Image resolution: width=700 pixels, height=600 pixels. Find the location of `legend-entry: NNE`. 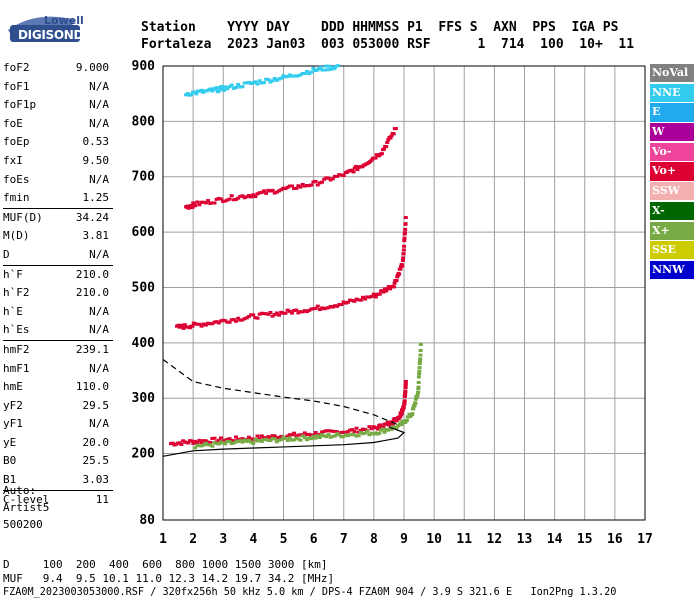

legend-entry: NNE is located at coordinates (672, 92).